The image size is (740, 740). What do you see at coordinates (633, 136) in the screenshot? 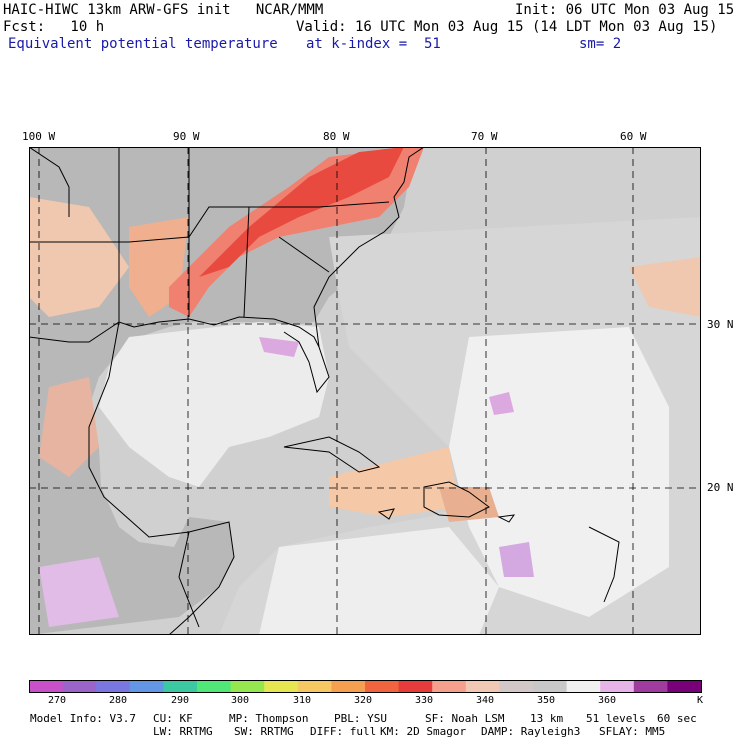
I see `lon-label-60w: 60 W` at bounding box center [633, 136].